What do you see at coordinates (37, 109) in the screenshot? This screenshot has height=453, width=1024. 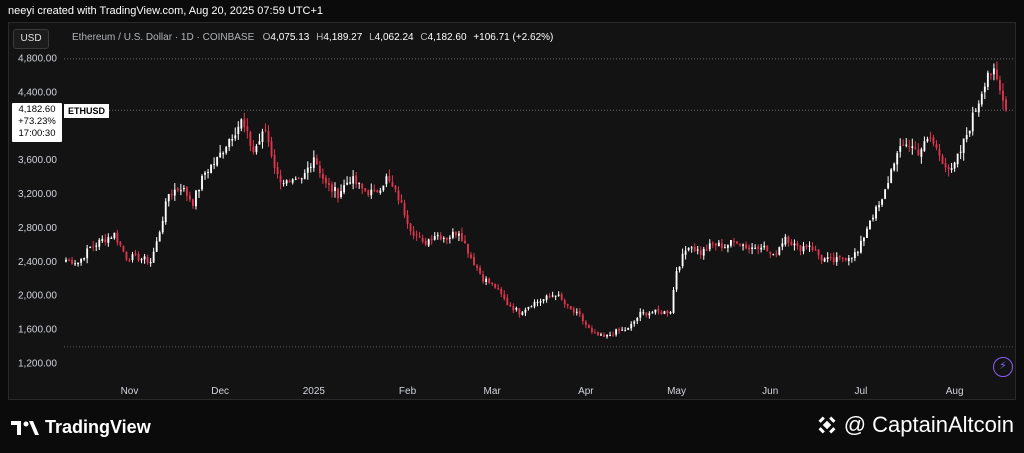 I see `last-price: 4,182.60` at bounding box center [37, 109].